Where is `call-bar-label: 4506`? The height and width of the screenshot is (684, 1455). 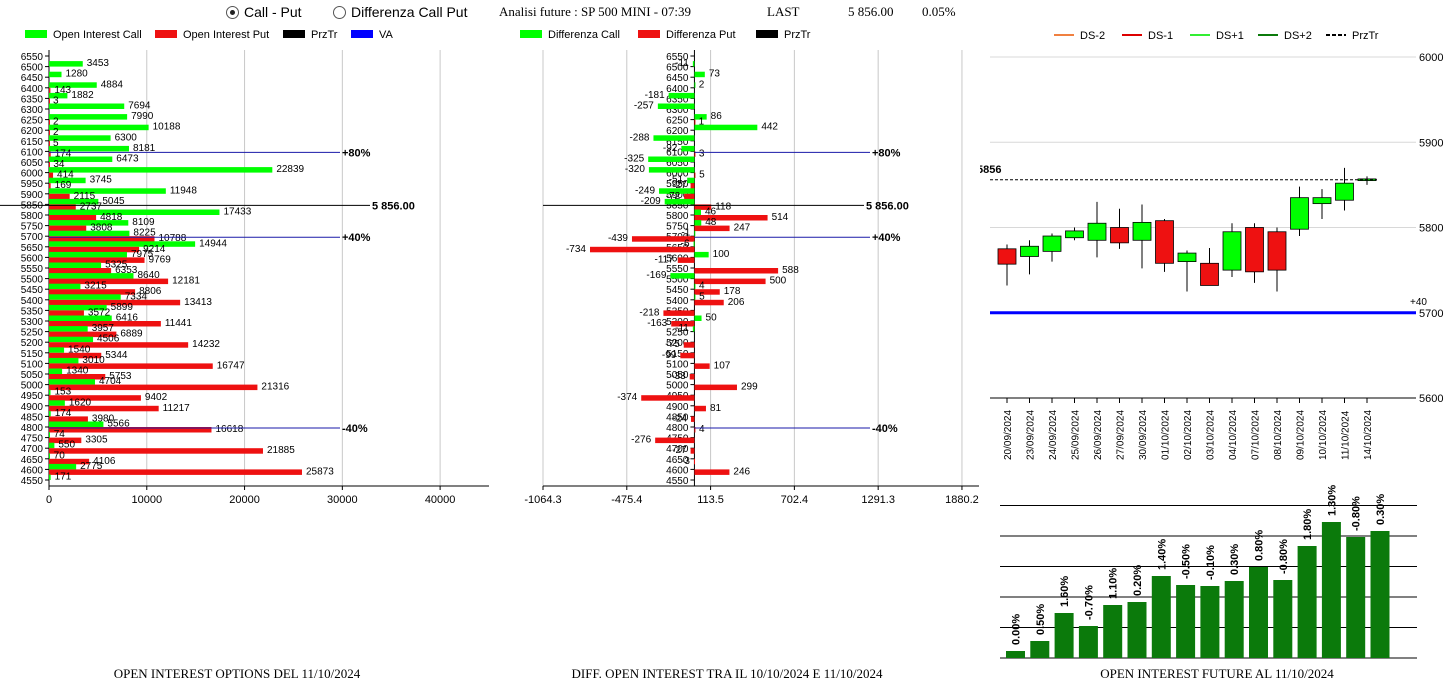
call-bar-label: 4506 is located at coordinates (108, 339).